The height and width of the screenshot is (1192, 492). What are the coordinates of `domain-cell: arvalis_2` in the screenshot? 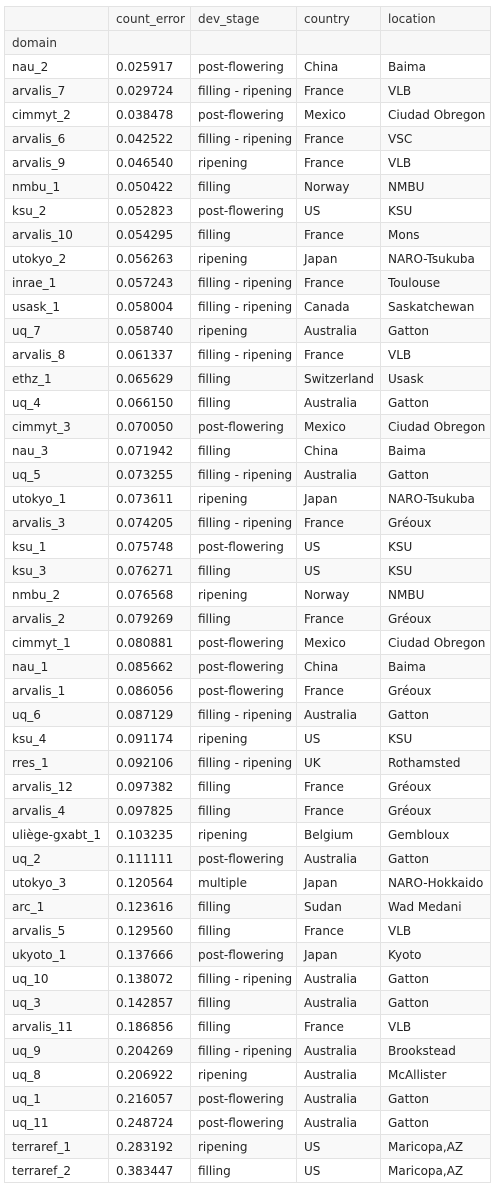 It's located at (56, 618).